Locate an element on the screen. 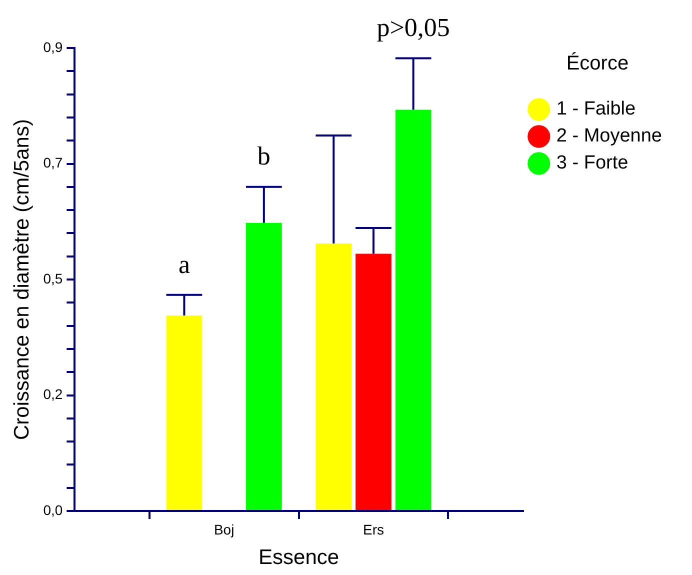  legend-label: 1 - Faible is located at coordinates (596, 109).